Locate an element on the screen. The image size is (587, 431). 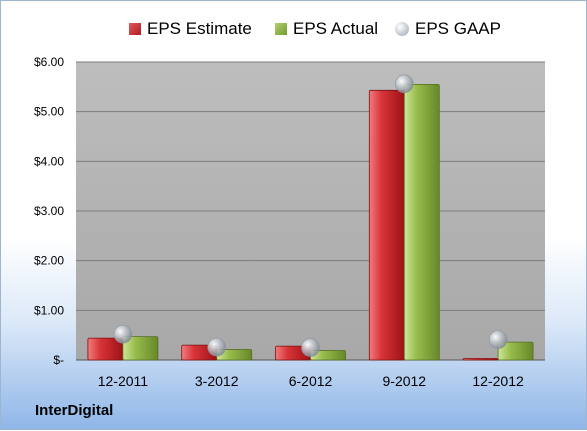
y-tick-label: $4.00 is located at coordinates (49, 161).